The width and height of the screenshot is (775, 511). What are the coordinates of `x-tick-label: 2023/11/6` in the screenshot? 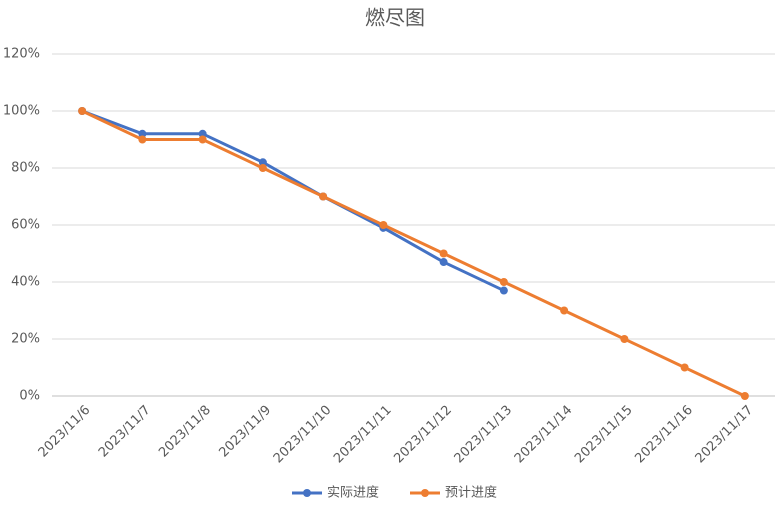 It's located at (65, 432).